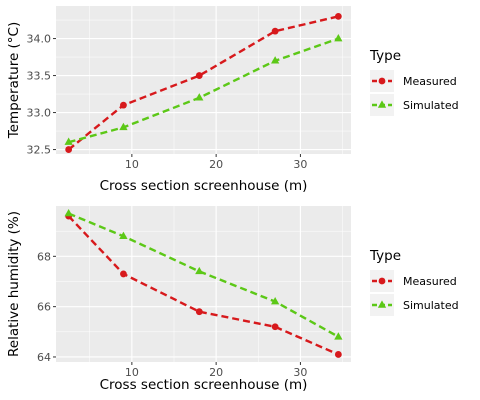 The width and height of the screenshot is (480, 400). I want to click on y-tick-label: 64, so click(44, 357).